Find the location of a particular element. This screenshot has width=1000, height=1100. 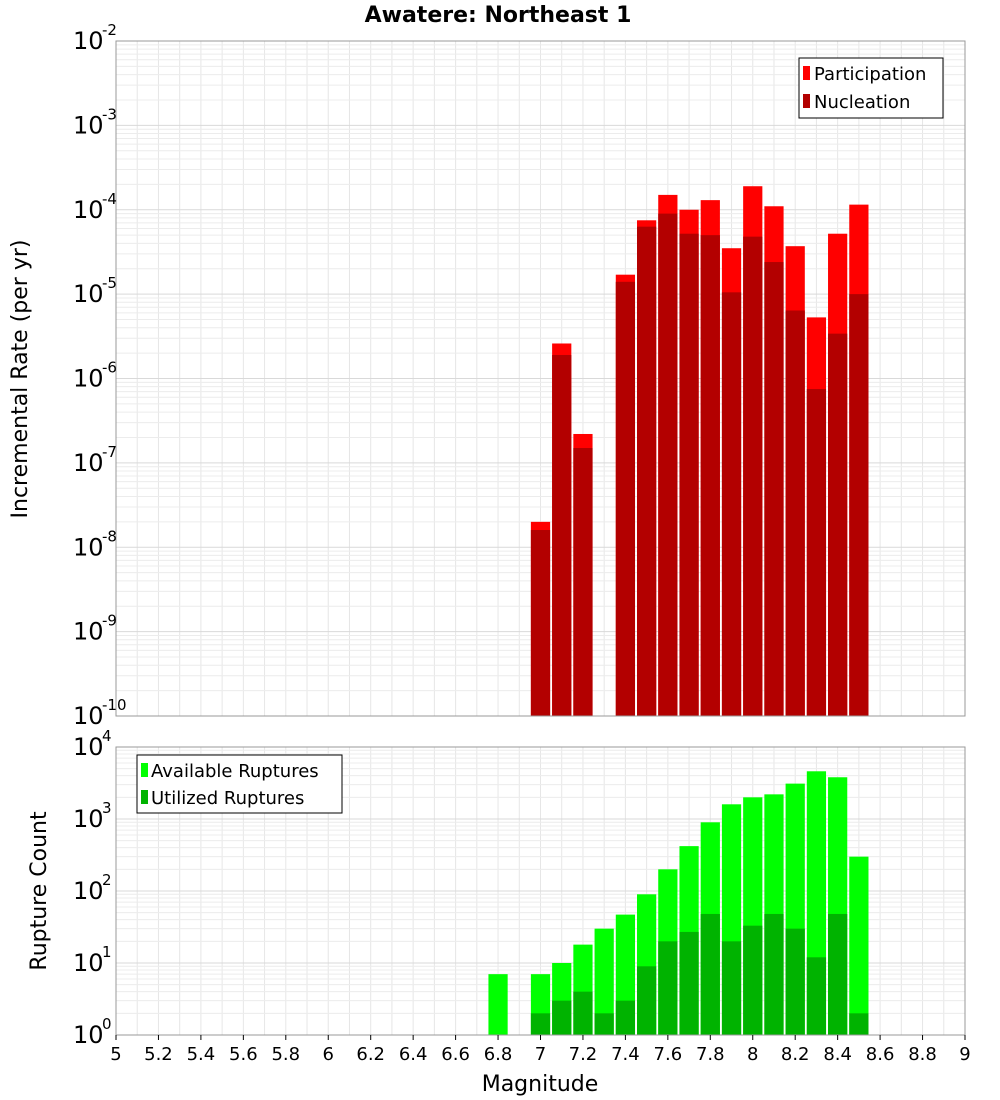

available-ruptures-swatch is located at coordinates (144, 770).